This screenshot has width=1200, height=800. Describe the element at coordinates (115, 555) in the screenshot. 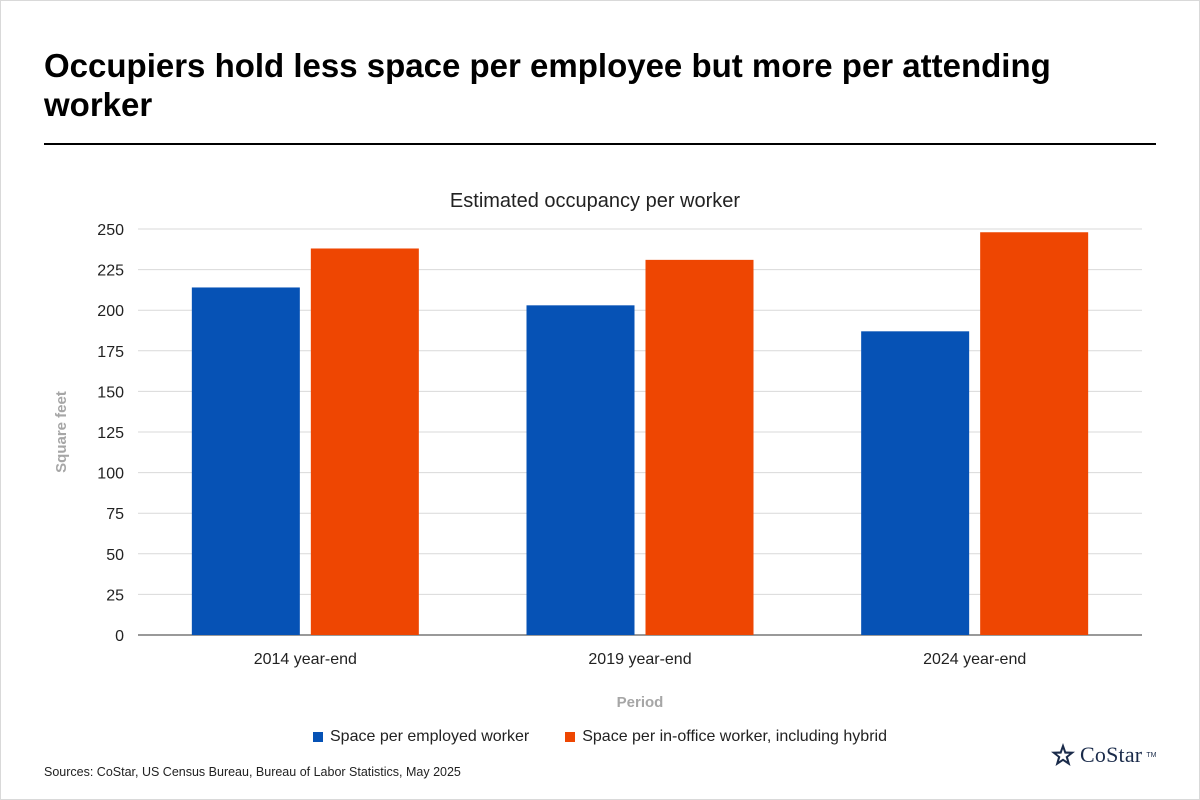

I see `y-tick-label: 50` at that location.